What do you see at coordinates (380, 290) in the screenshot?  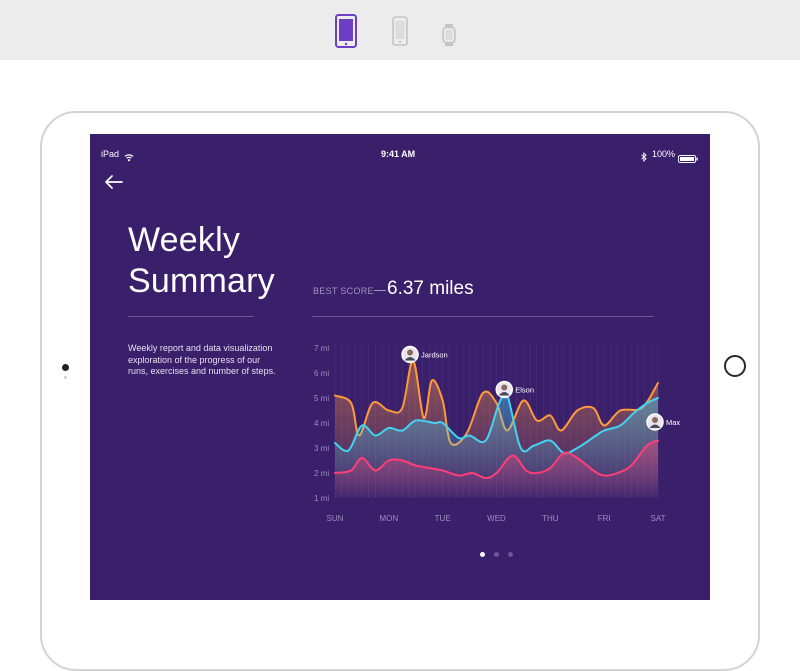 I see `best-score-dash` at bounding box center [380, 290].